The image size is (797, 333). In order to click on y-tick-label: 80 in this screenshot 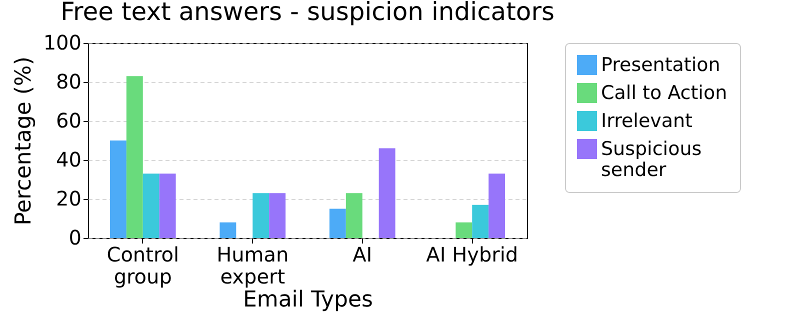, I will do `click(69, 82)`.